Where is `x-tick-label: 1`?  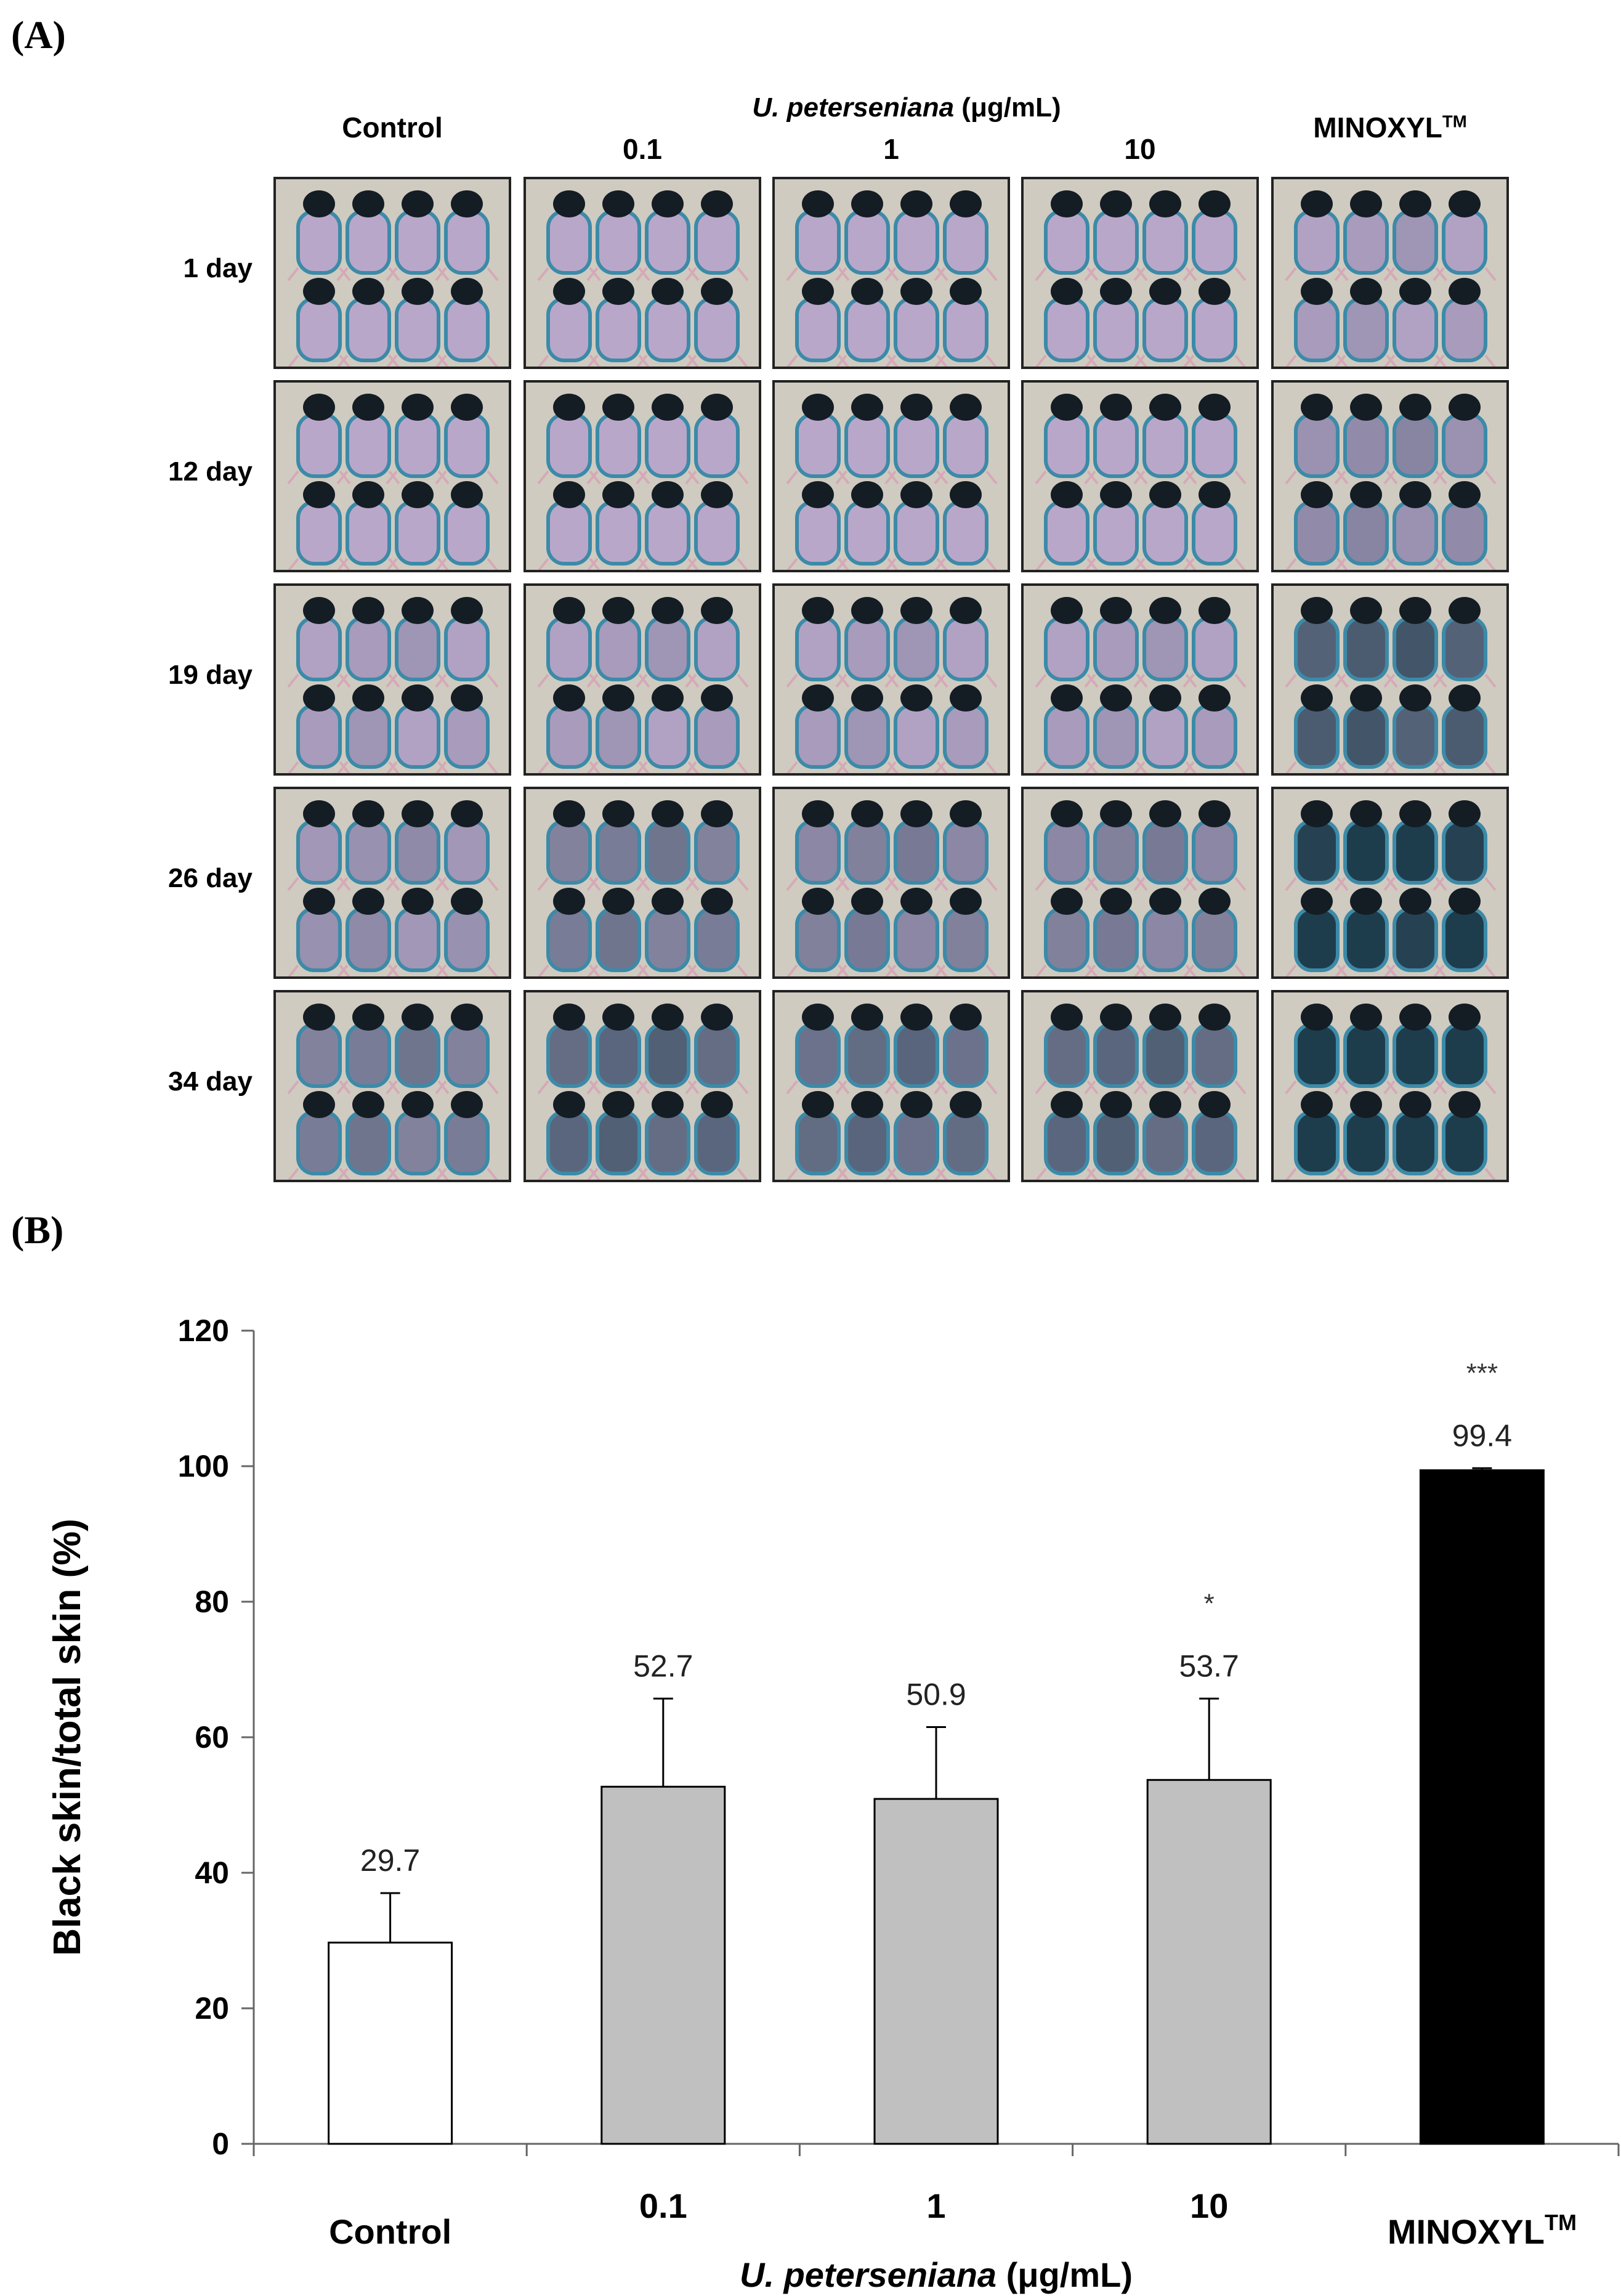
x-tick-label: 1 is located at coordinates (935, 2205).